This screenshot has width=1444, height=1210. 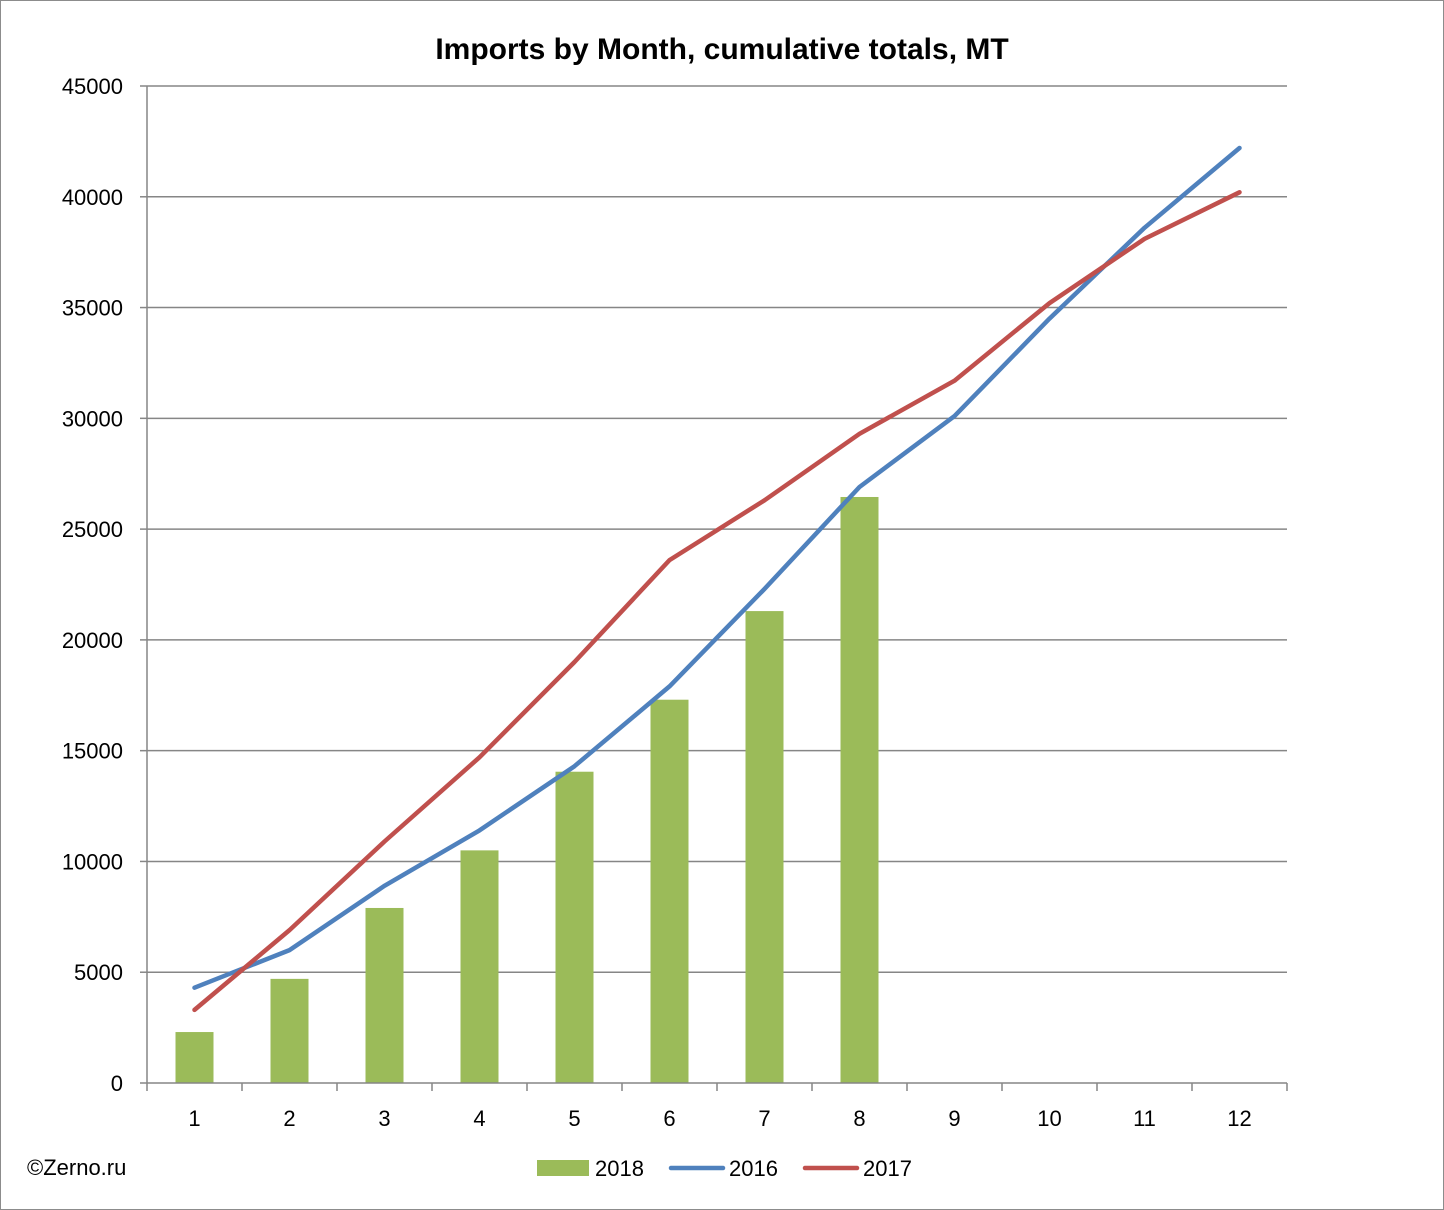 What do you see at coordinates (887, 1168) in the screenshot?
I see `legend-label: 2017` at bounding box center [887, 1168].